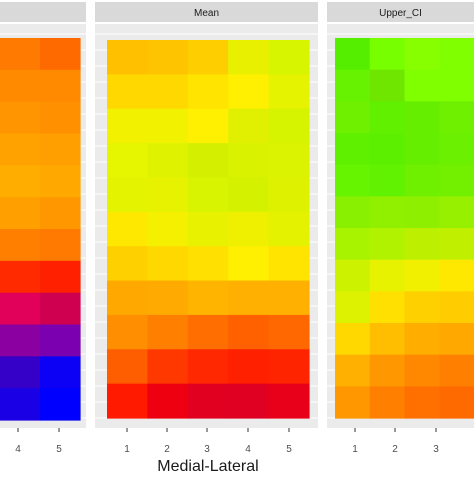 The image size is (474, 479). Describe the element at coordinates (207, 466) in the screenshot. I see `x-axis-label: Medial-Lateral` at that location.